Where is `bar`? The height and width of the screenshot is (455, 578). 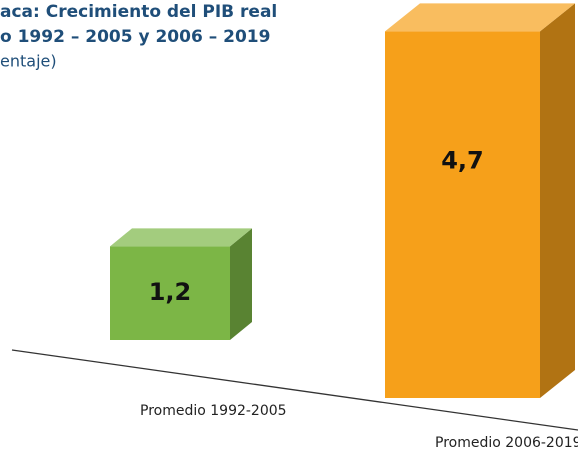 bar is located at coordinates (170, 293).